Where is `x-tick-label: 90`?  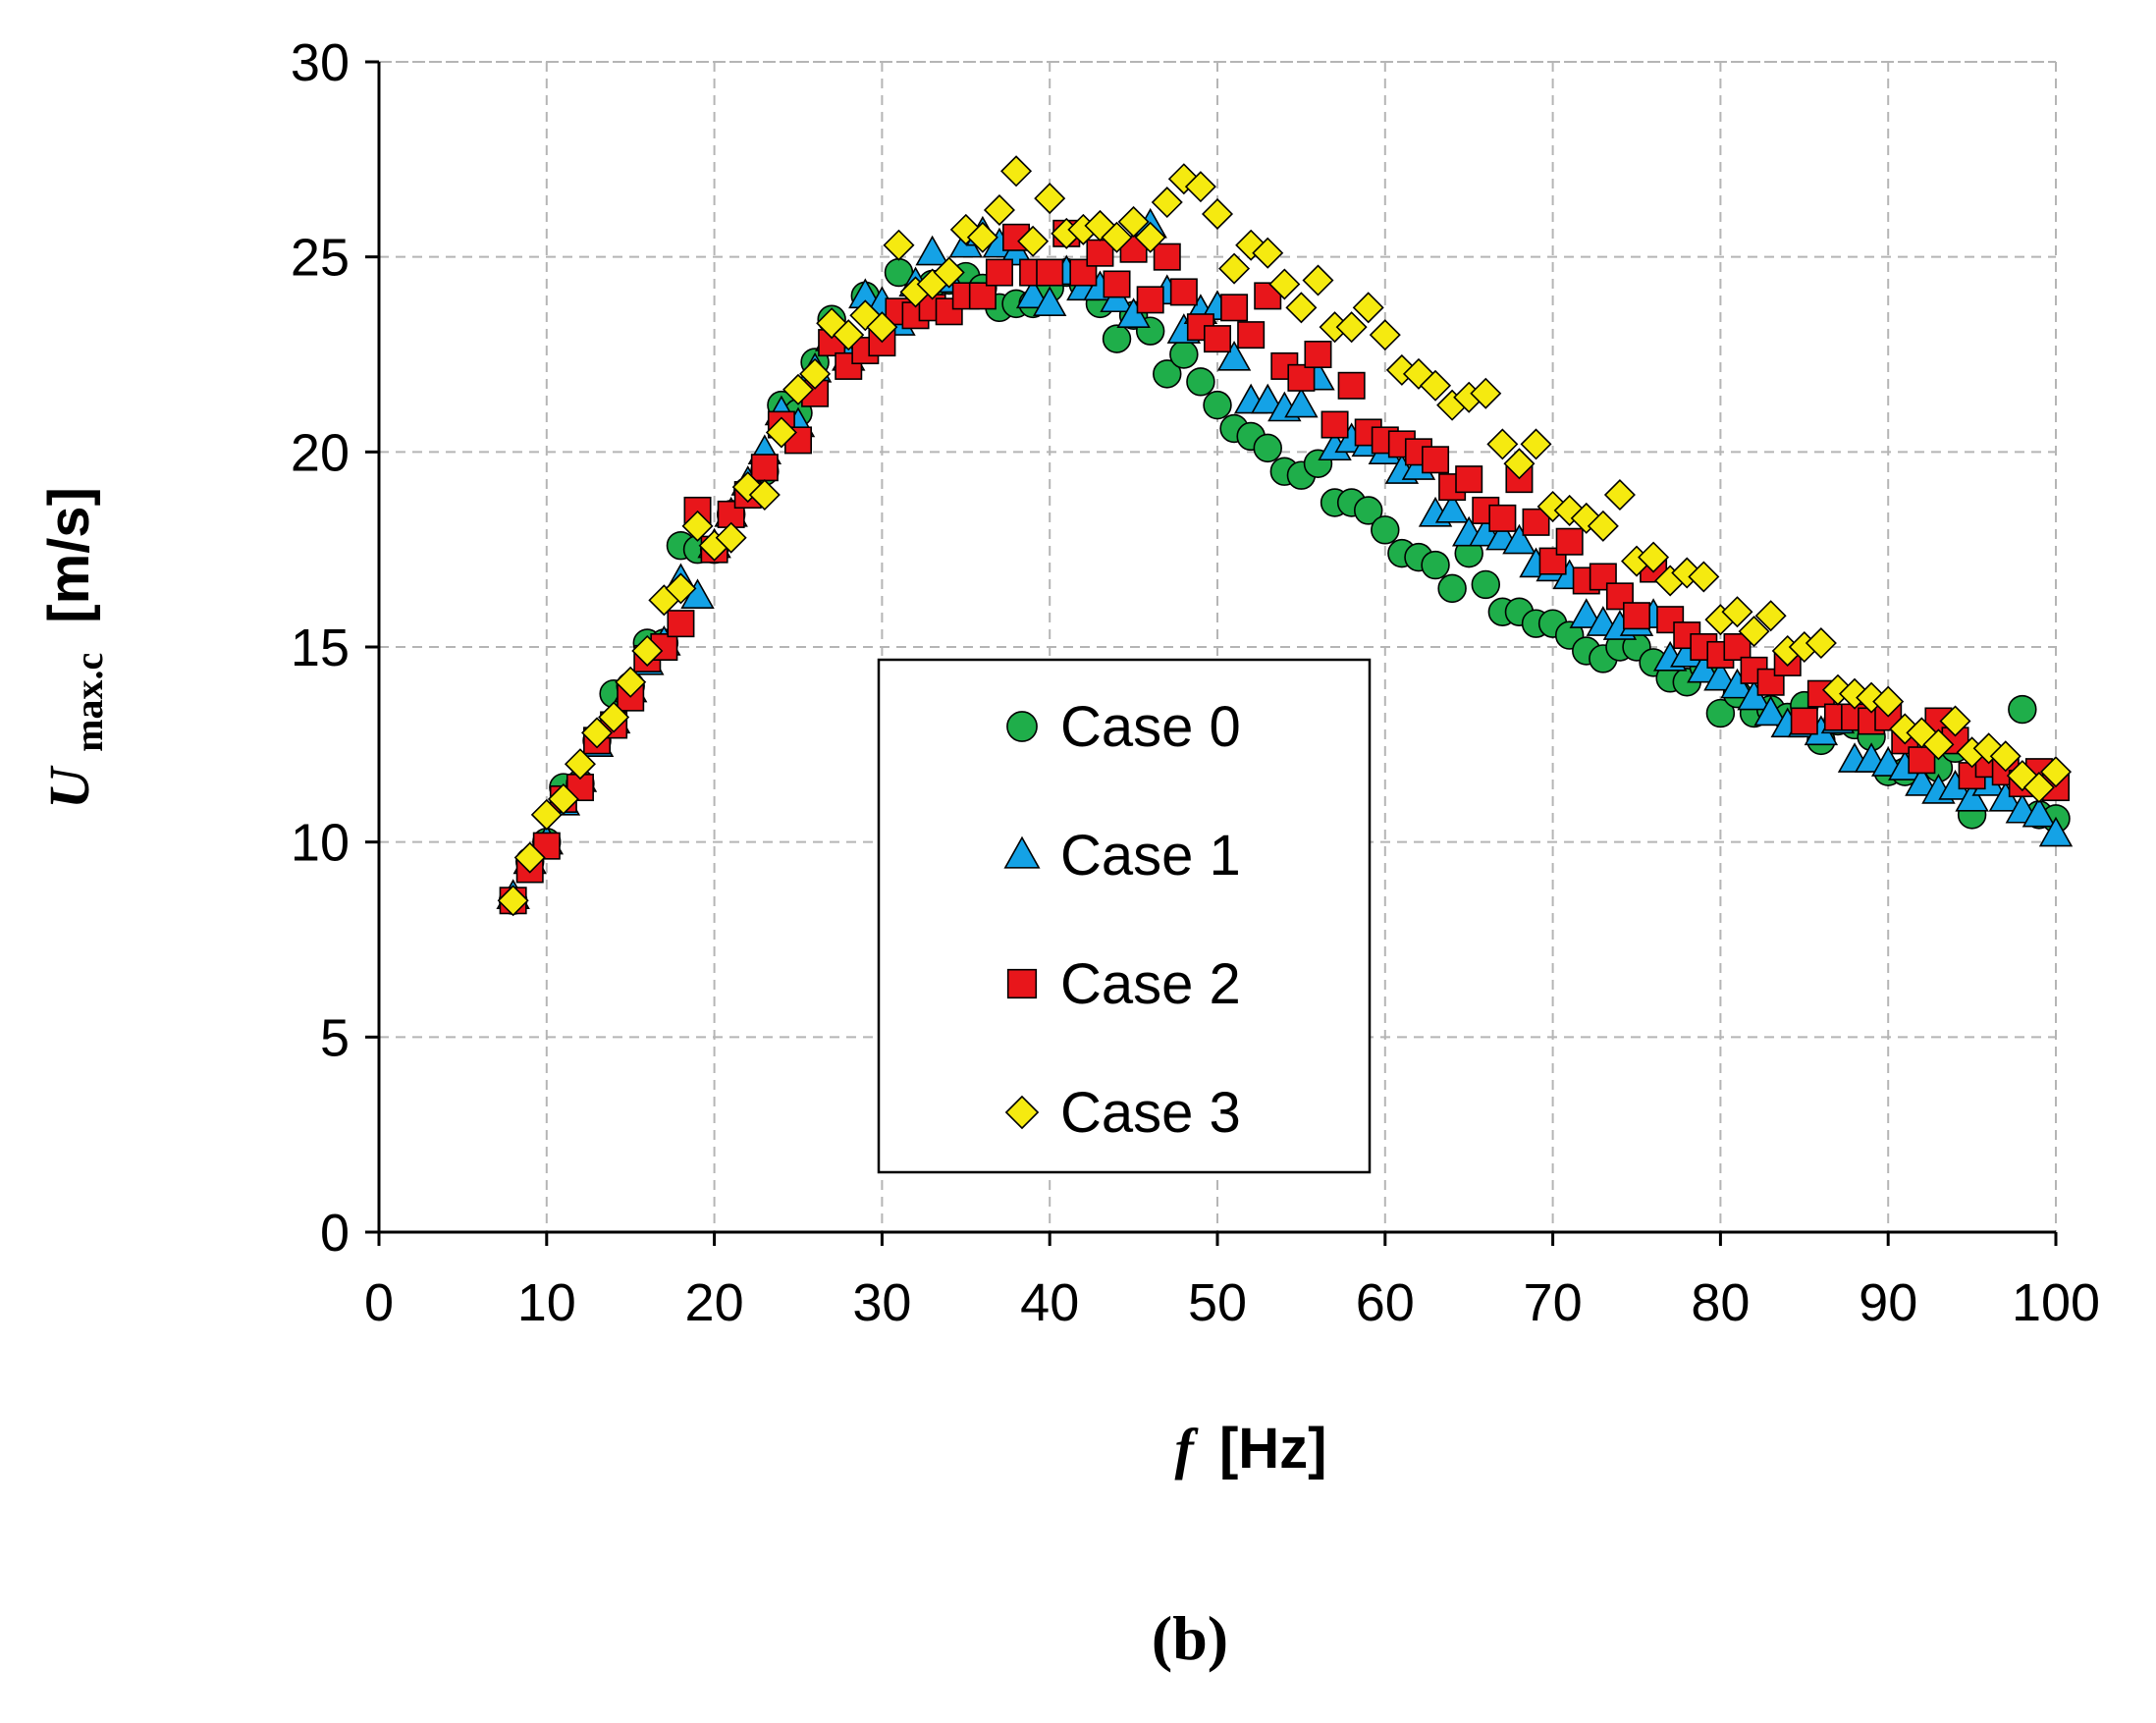 x-tick-label: 90 is located at coordinates (1888, 1302).